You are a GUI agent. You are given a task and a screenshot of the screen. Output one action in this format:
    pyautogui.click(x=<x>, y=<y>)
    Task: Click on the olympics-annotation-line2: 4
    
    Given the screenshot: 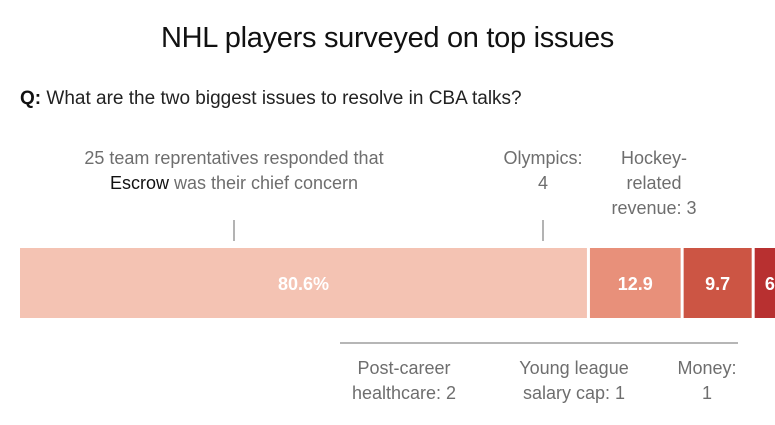 What is the action you would take?
    pyautogui.click(x=542, y=183)
    